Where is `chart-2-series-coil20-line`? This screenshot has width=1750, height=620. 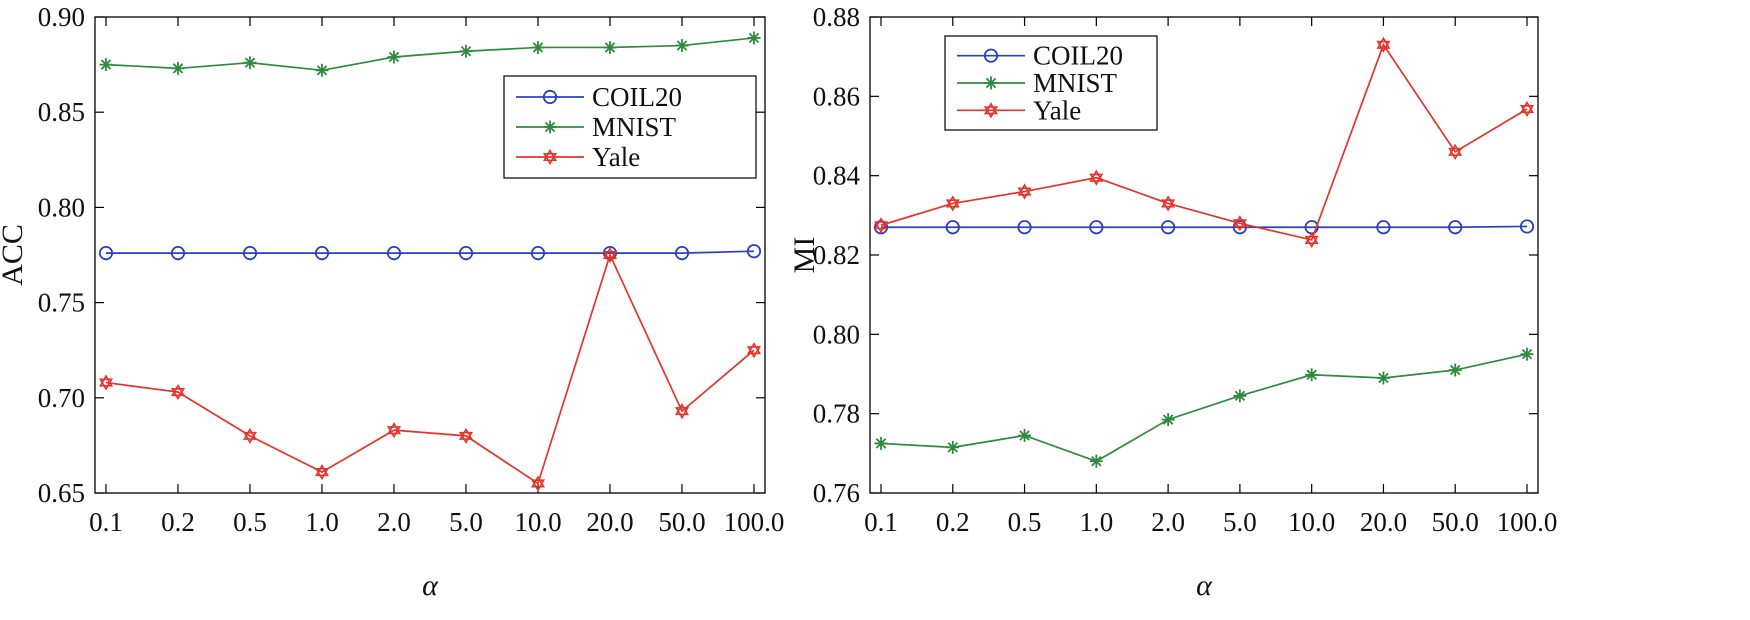
chart-2-series-coil20-line is located at coordinates (1204, 227).